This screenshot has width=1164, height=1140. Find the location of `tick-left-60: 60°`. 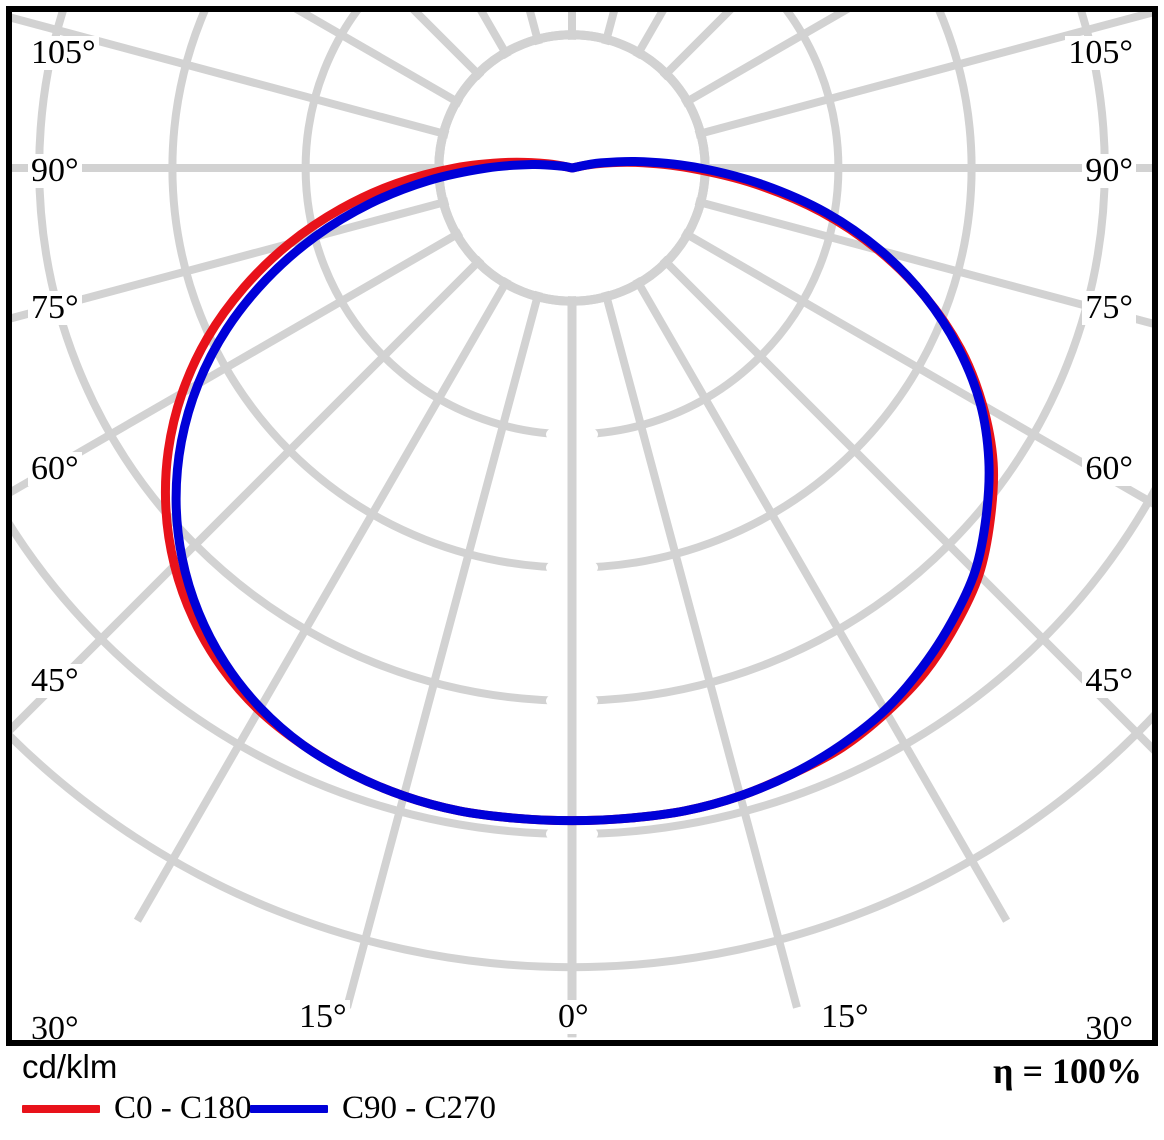

tick-left-60: 60° is located at coordinates (55, 469).